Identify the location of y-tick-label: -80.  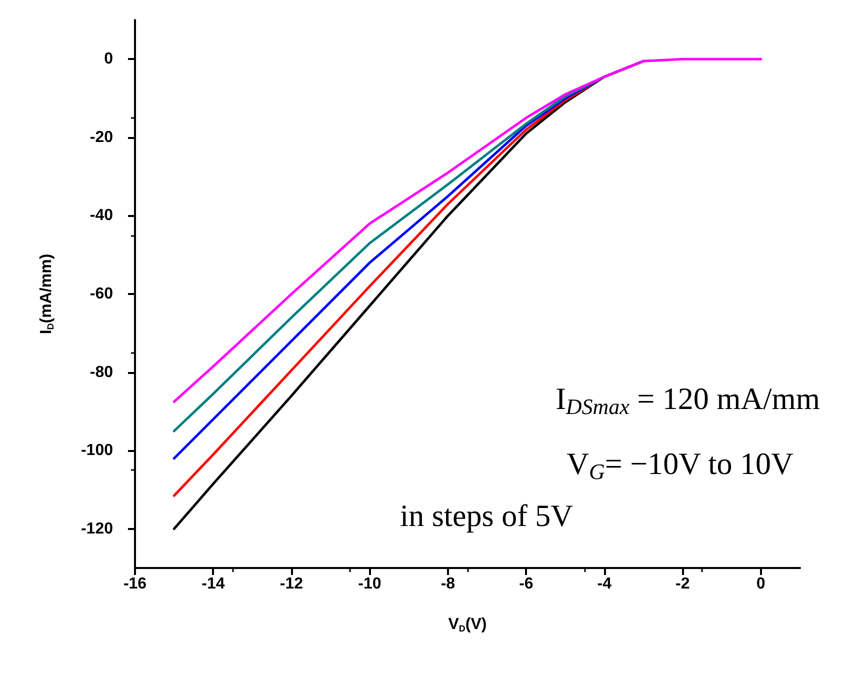
(102, 372).